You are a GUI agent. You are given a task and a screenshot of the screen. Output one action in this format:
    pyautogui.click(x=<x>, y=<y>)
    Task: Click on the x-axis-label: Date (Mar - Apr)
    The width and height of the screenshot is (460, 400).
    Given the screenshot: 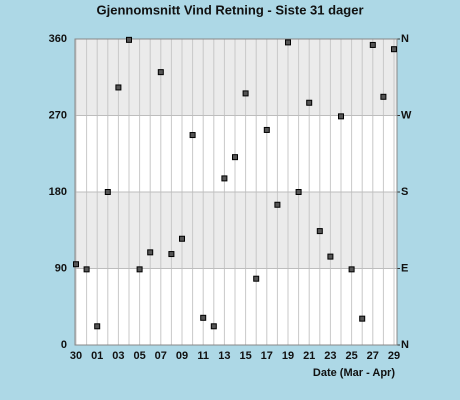 What is the action you would take?
    pyautogui.click(x=354, y=373)
    